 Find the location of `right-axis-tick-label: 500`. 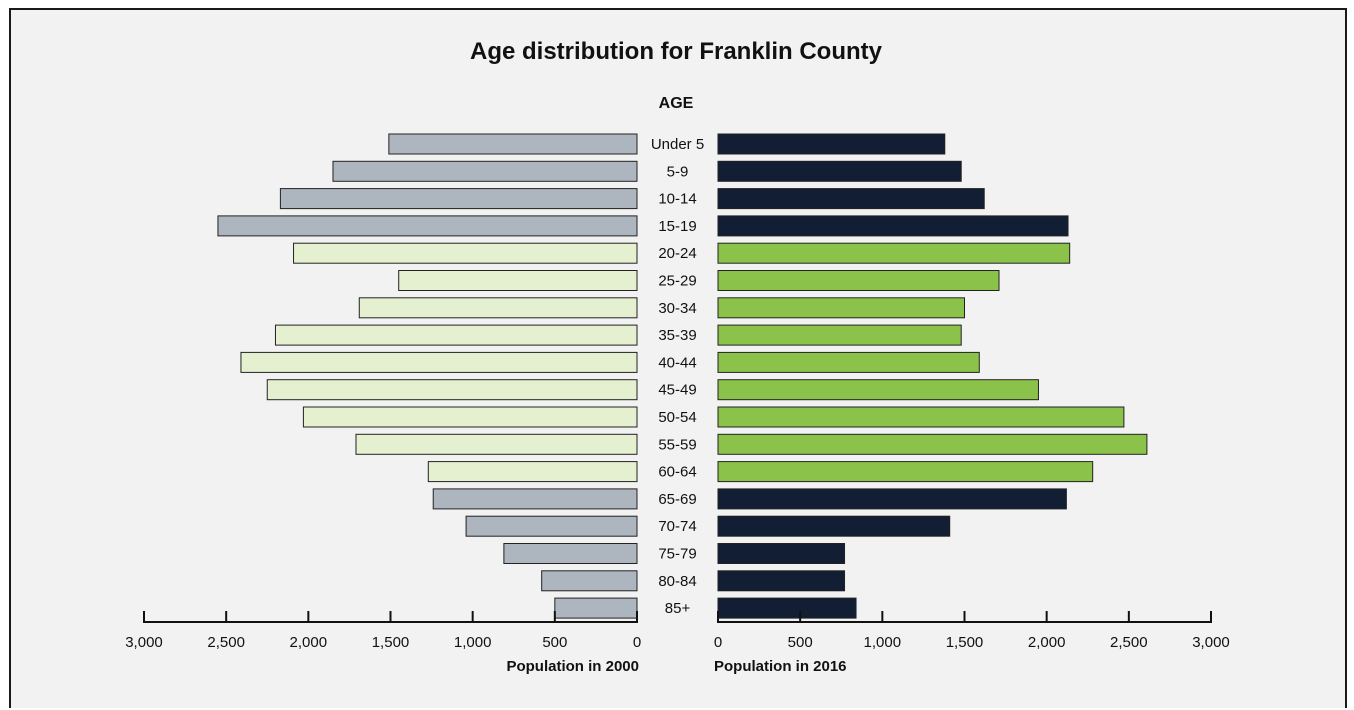

right-axis-tick-label: 500 is located at coordinates (800, 642).